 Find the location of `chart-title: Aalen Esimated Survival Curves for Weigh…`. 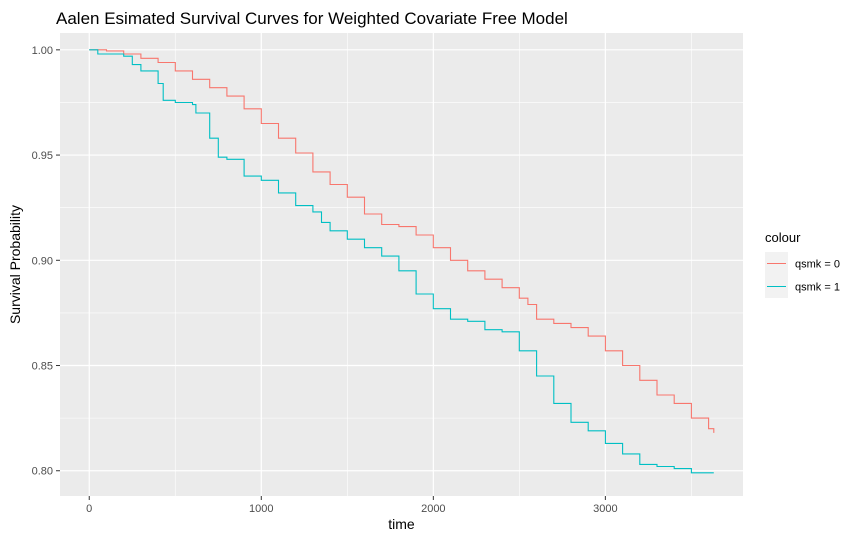

chart-title: Aalen Esimated Survival Curves for Weigh… is located at coordinates (312, 18).